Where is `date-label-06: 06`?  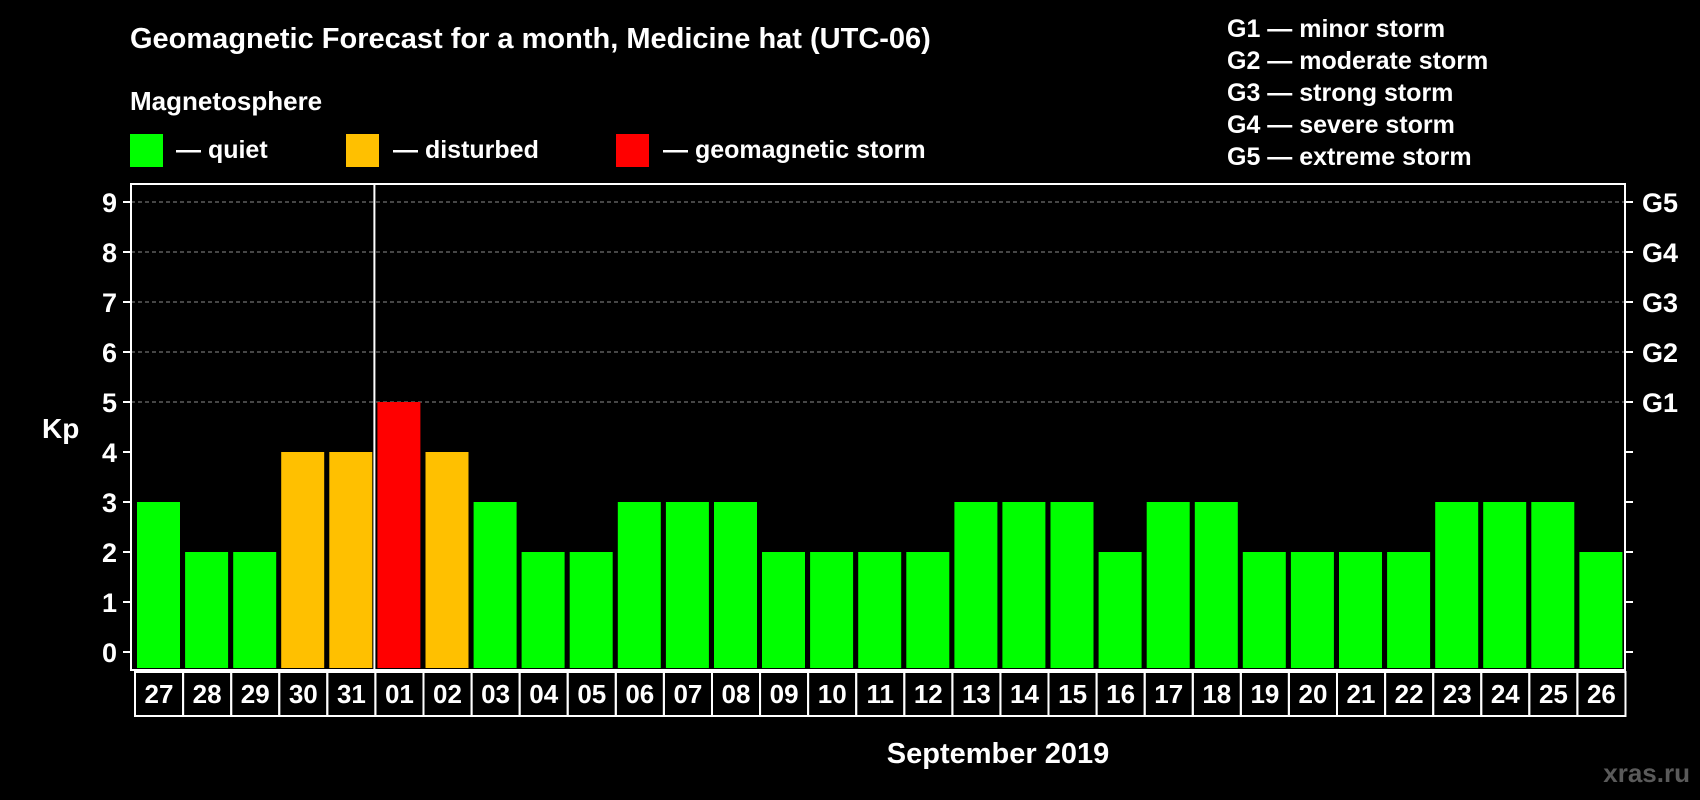 date-label-06: 06 is located at coordinates (639, 694).